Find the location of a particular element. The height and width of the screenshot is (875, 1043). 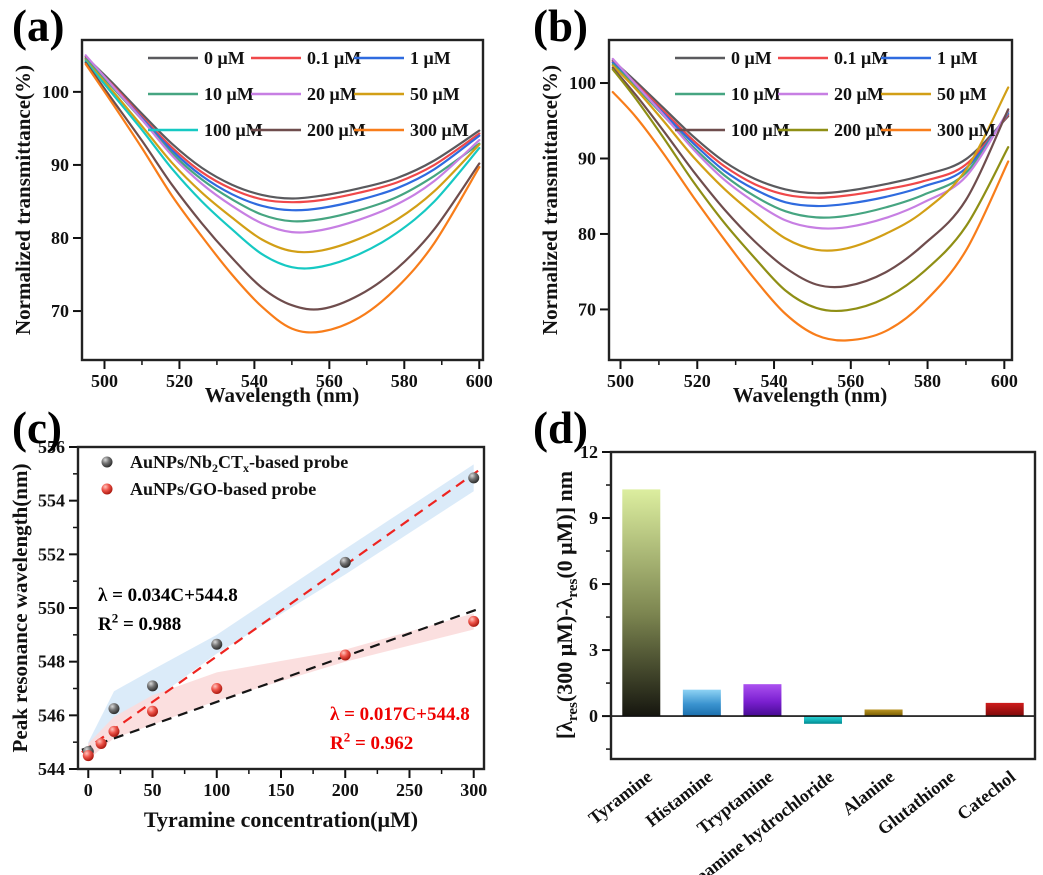

panel-a-curve-50 μM is located at coordinates (282, 156).